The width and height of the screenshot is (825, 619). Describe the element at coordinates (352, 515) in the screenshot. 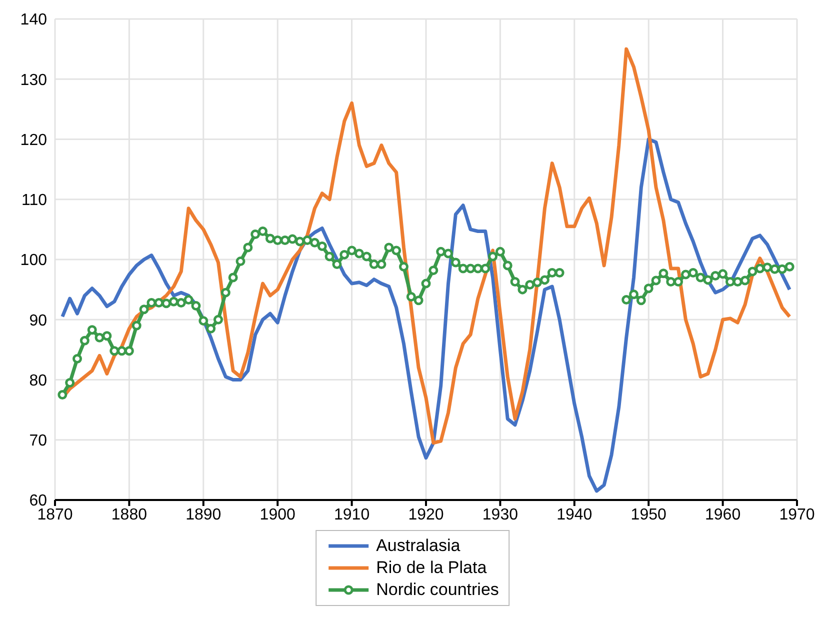

I see `x-tick-label: 1910` at that location.